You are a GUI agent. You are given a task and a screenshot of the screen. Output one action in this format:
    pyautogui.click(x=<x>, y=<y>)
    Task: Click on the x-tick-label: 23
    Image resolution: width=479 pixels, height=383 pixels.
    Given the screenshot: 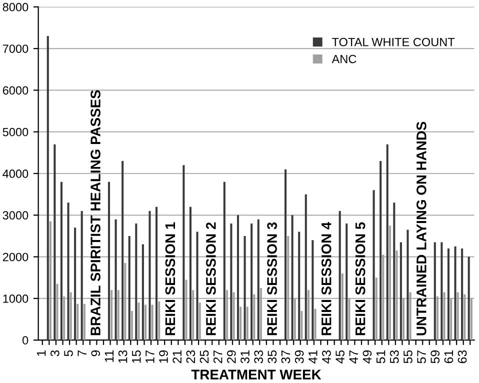 What is the action you would take?
    pyautogui.click(x=191, y=357)
    